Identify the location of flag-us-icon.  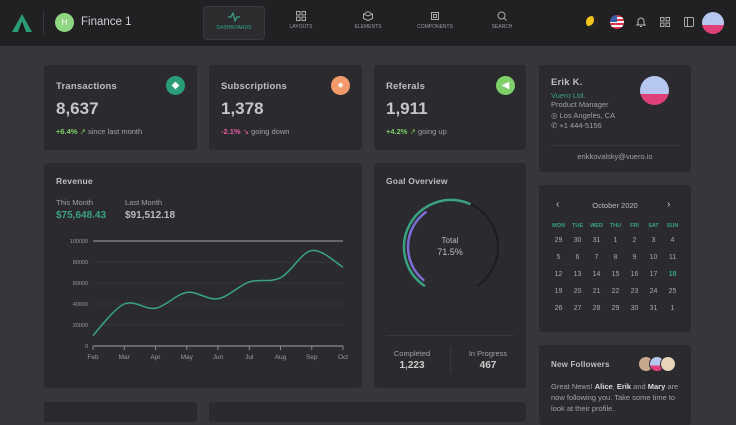
(617, 22).